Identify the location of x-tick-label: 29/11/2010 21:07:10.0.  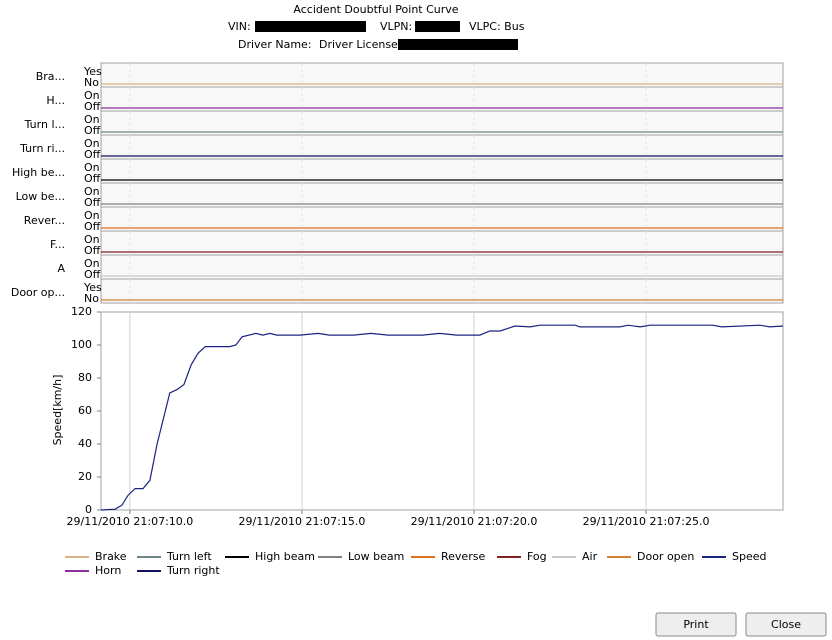
(130, 521).